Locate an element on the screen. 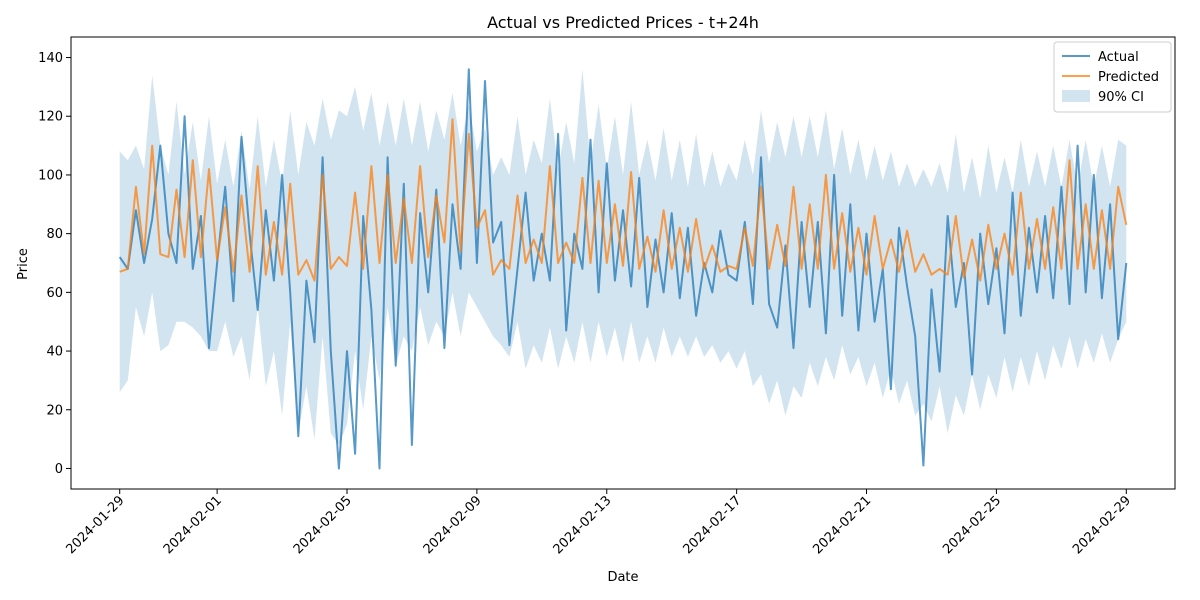 This screenshot has height=600, width=1200. legend-actual-label: Actual is located at coordinates (1118, 57).